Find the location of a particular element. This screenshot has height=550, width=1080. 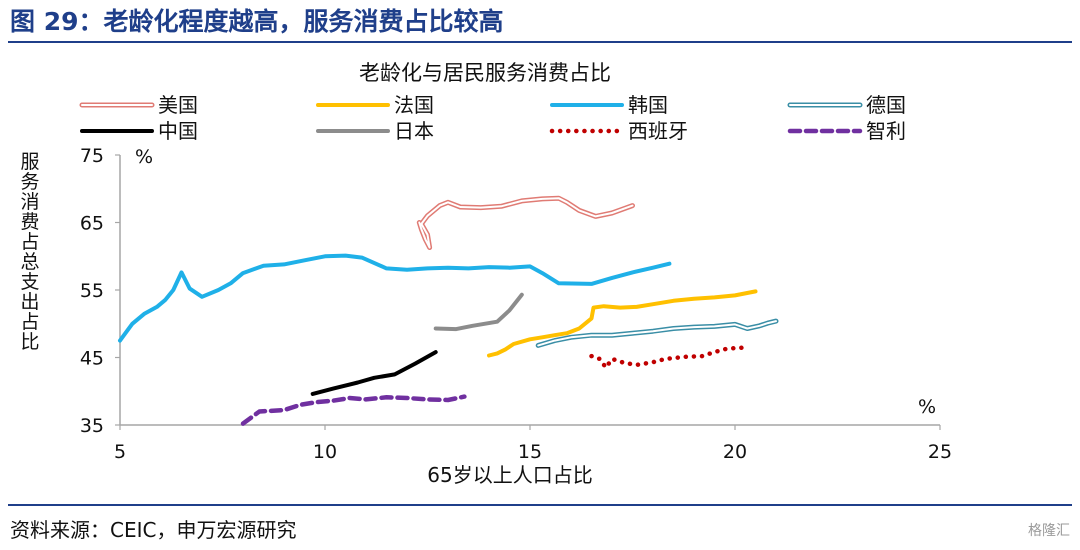

y-axis-title-char: 费 is located at coordinates (29, 222).